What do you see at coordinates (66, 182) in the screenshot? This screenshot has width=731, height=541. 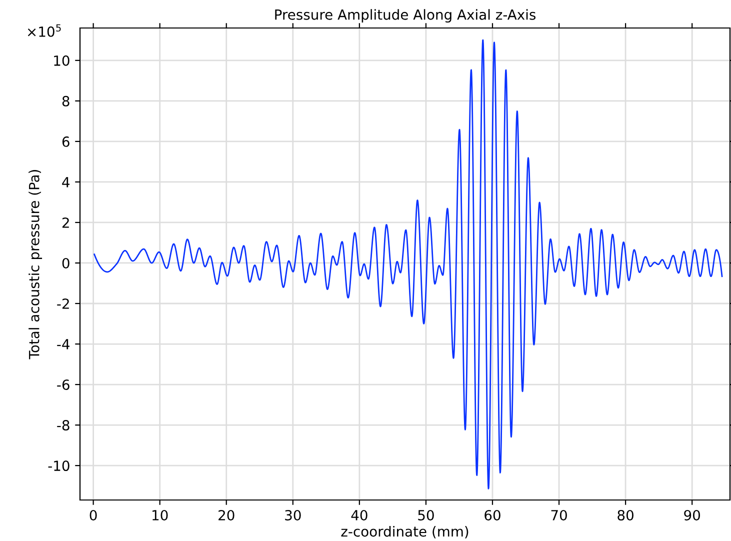 I see `y-tick-label: 4` at bounding box center [66, 182].